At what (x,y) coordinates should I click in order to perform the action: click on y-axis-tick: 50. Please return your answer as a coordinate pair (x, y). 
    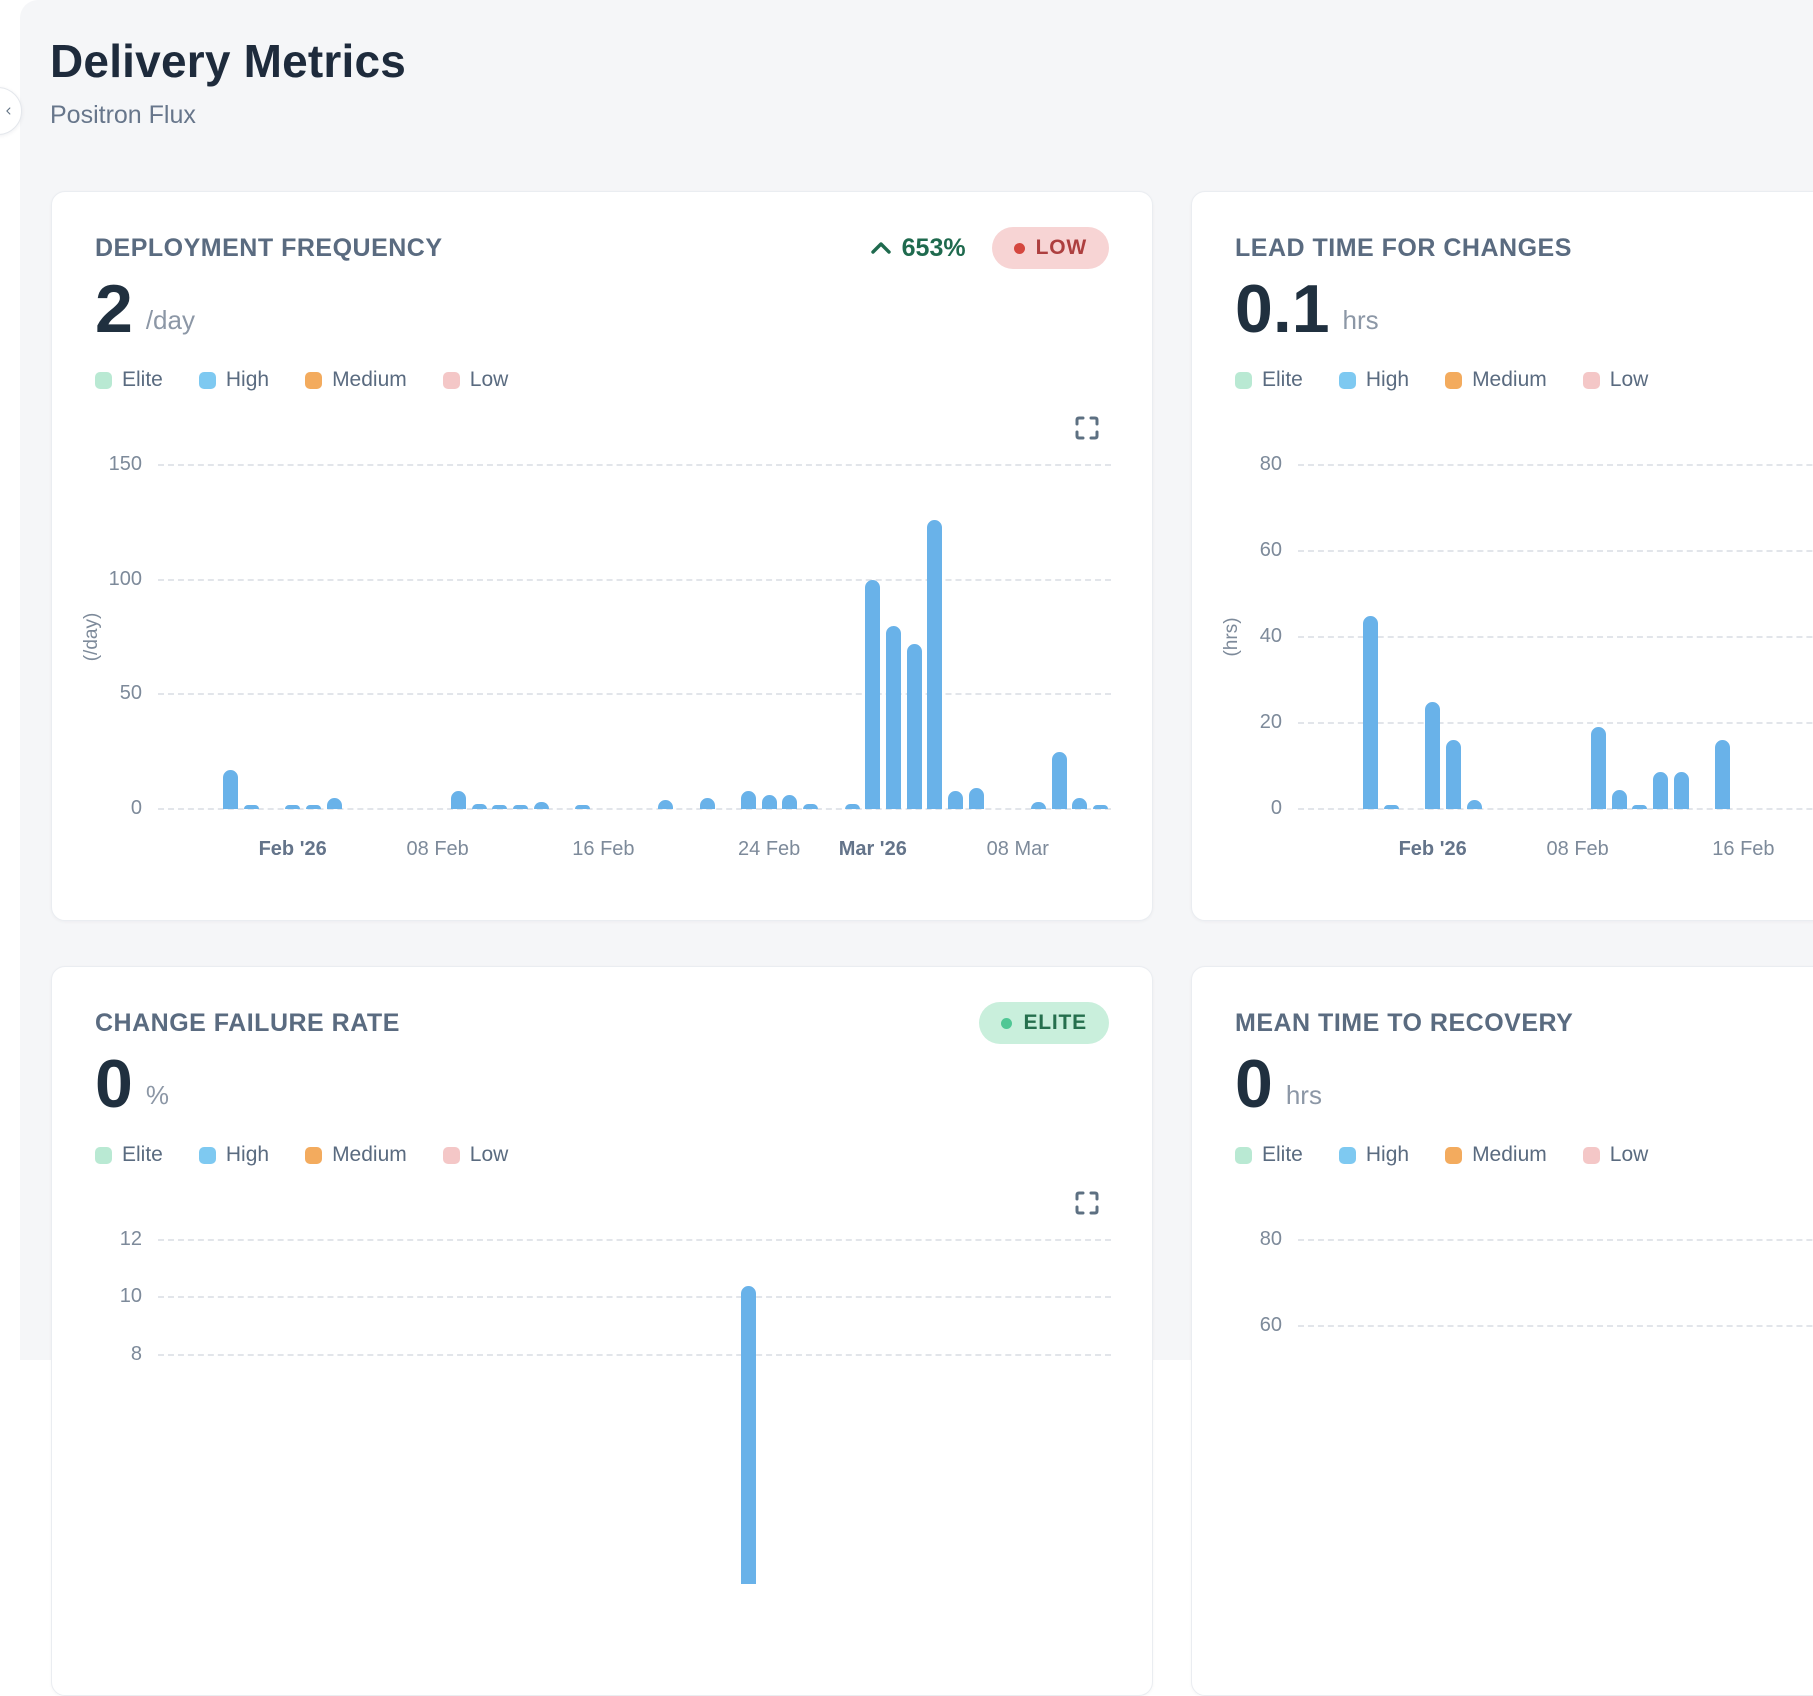
    Looking at the image, I should click on (130, 693).